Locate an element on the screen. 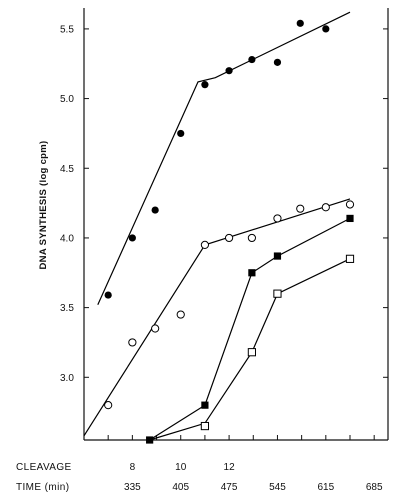  time-value: 685 is located at coordinates (374, 487).